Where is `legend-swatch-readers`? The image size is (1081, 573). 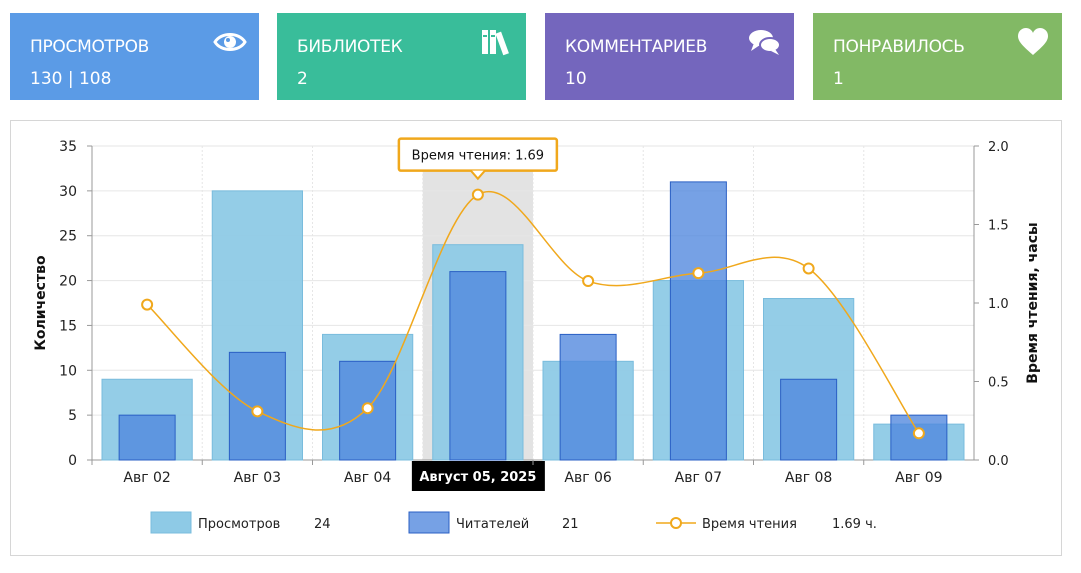
legend-swatch-readers is located at coordinates (429, 522).